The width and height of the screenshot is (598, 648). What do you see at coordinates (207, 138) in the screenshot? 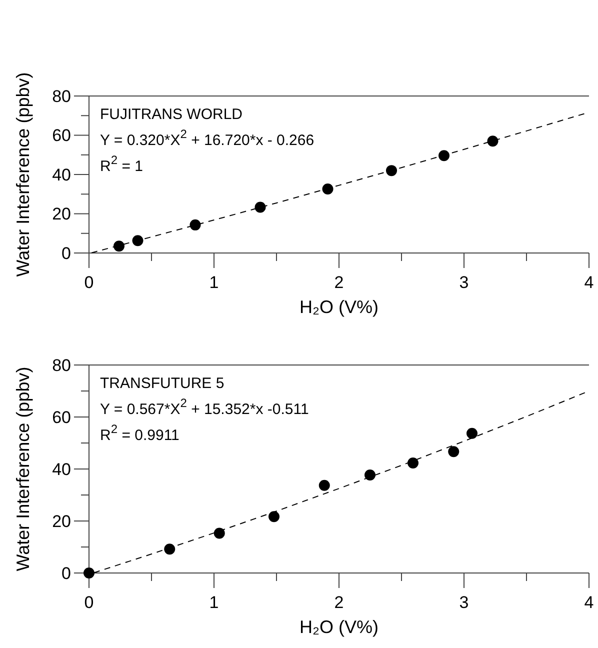
I see `annotation: Y = 0.320*X$^{2}$ + 16.720*x - 0.266` at bounding box center [207, 138].